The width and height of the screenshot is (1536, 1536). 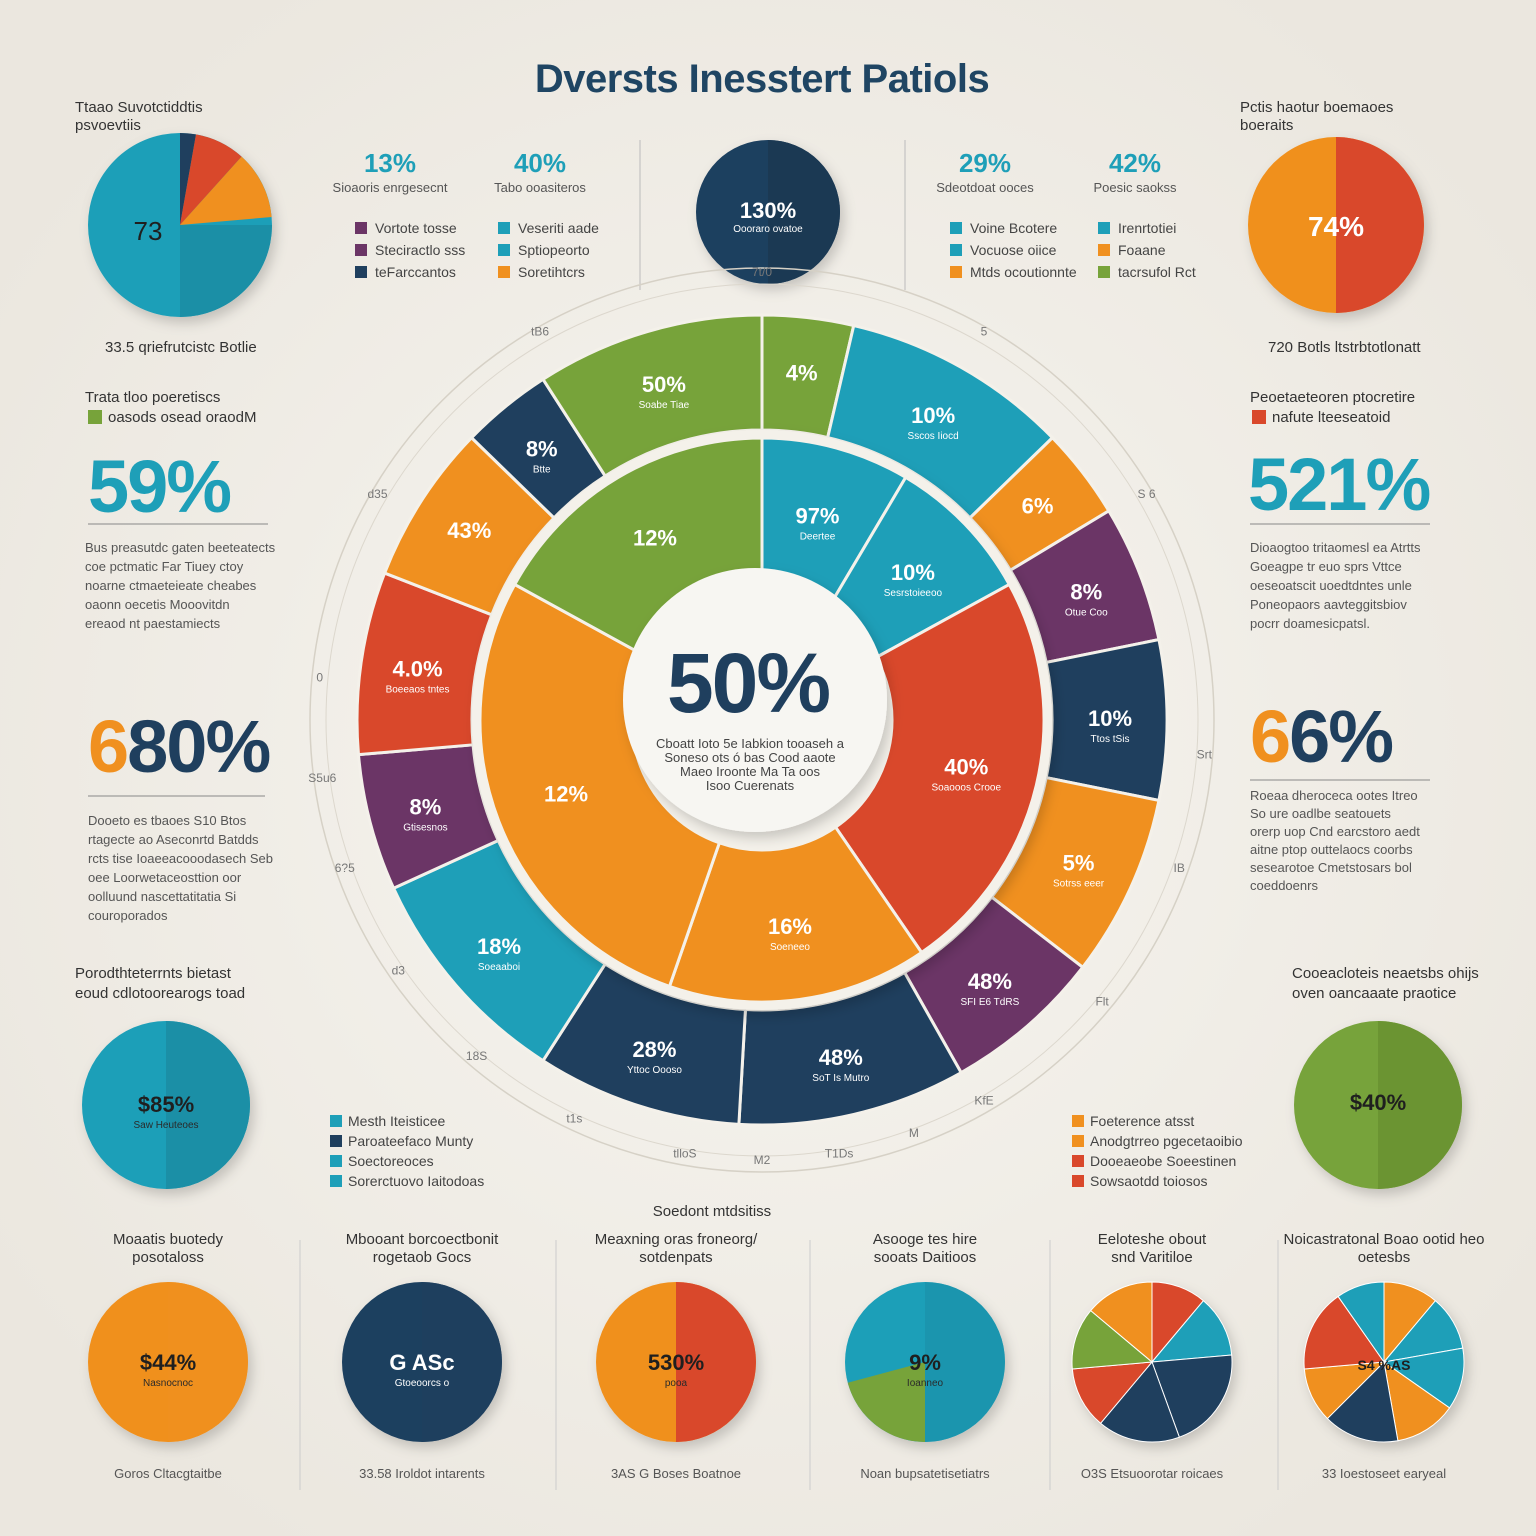 What do you see at coordinates (540, 331) in the screenshot?
I see `ring-tick-label: tB6` at bounding box center [540, 331].